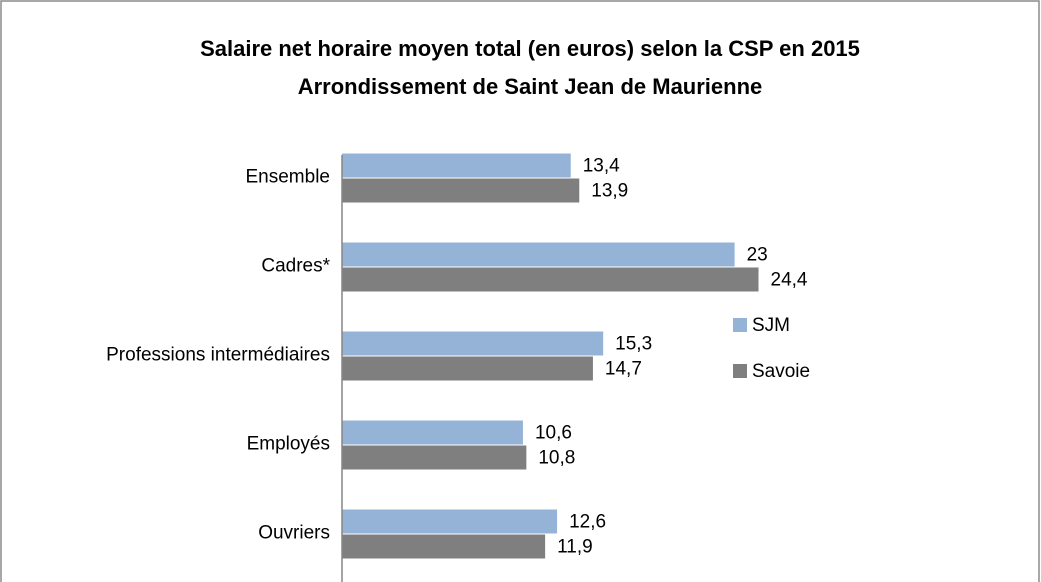  I want to click on legend-label: Savoie, so click(781, 371).